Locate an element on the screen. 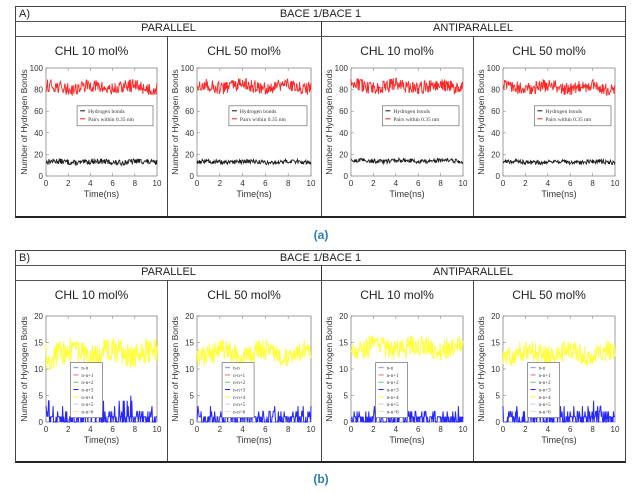 This screenshot has height=494, width=642. y-tick-label: 5 is located at coordinates (41, 396).